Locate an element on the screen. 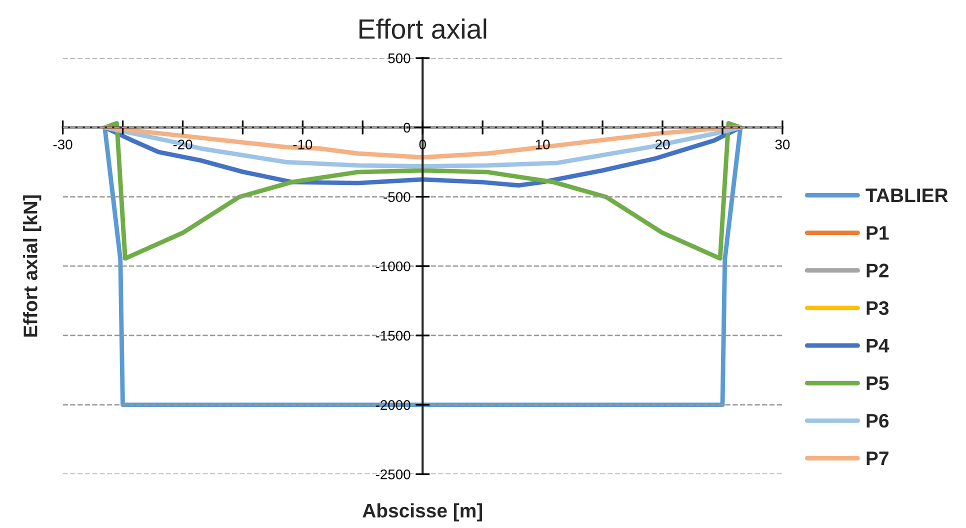  y-axis-title: Effort axial [kN] is located at coordinates (32, 266).